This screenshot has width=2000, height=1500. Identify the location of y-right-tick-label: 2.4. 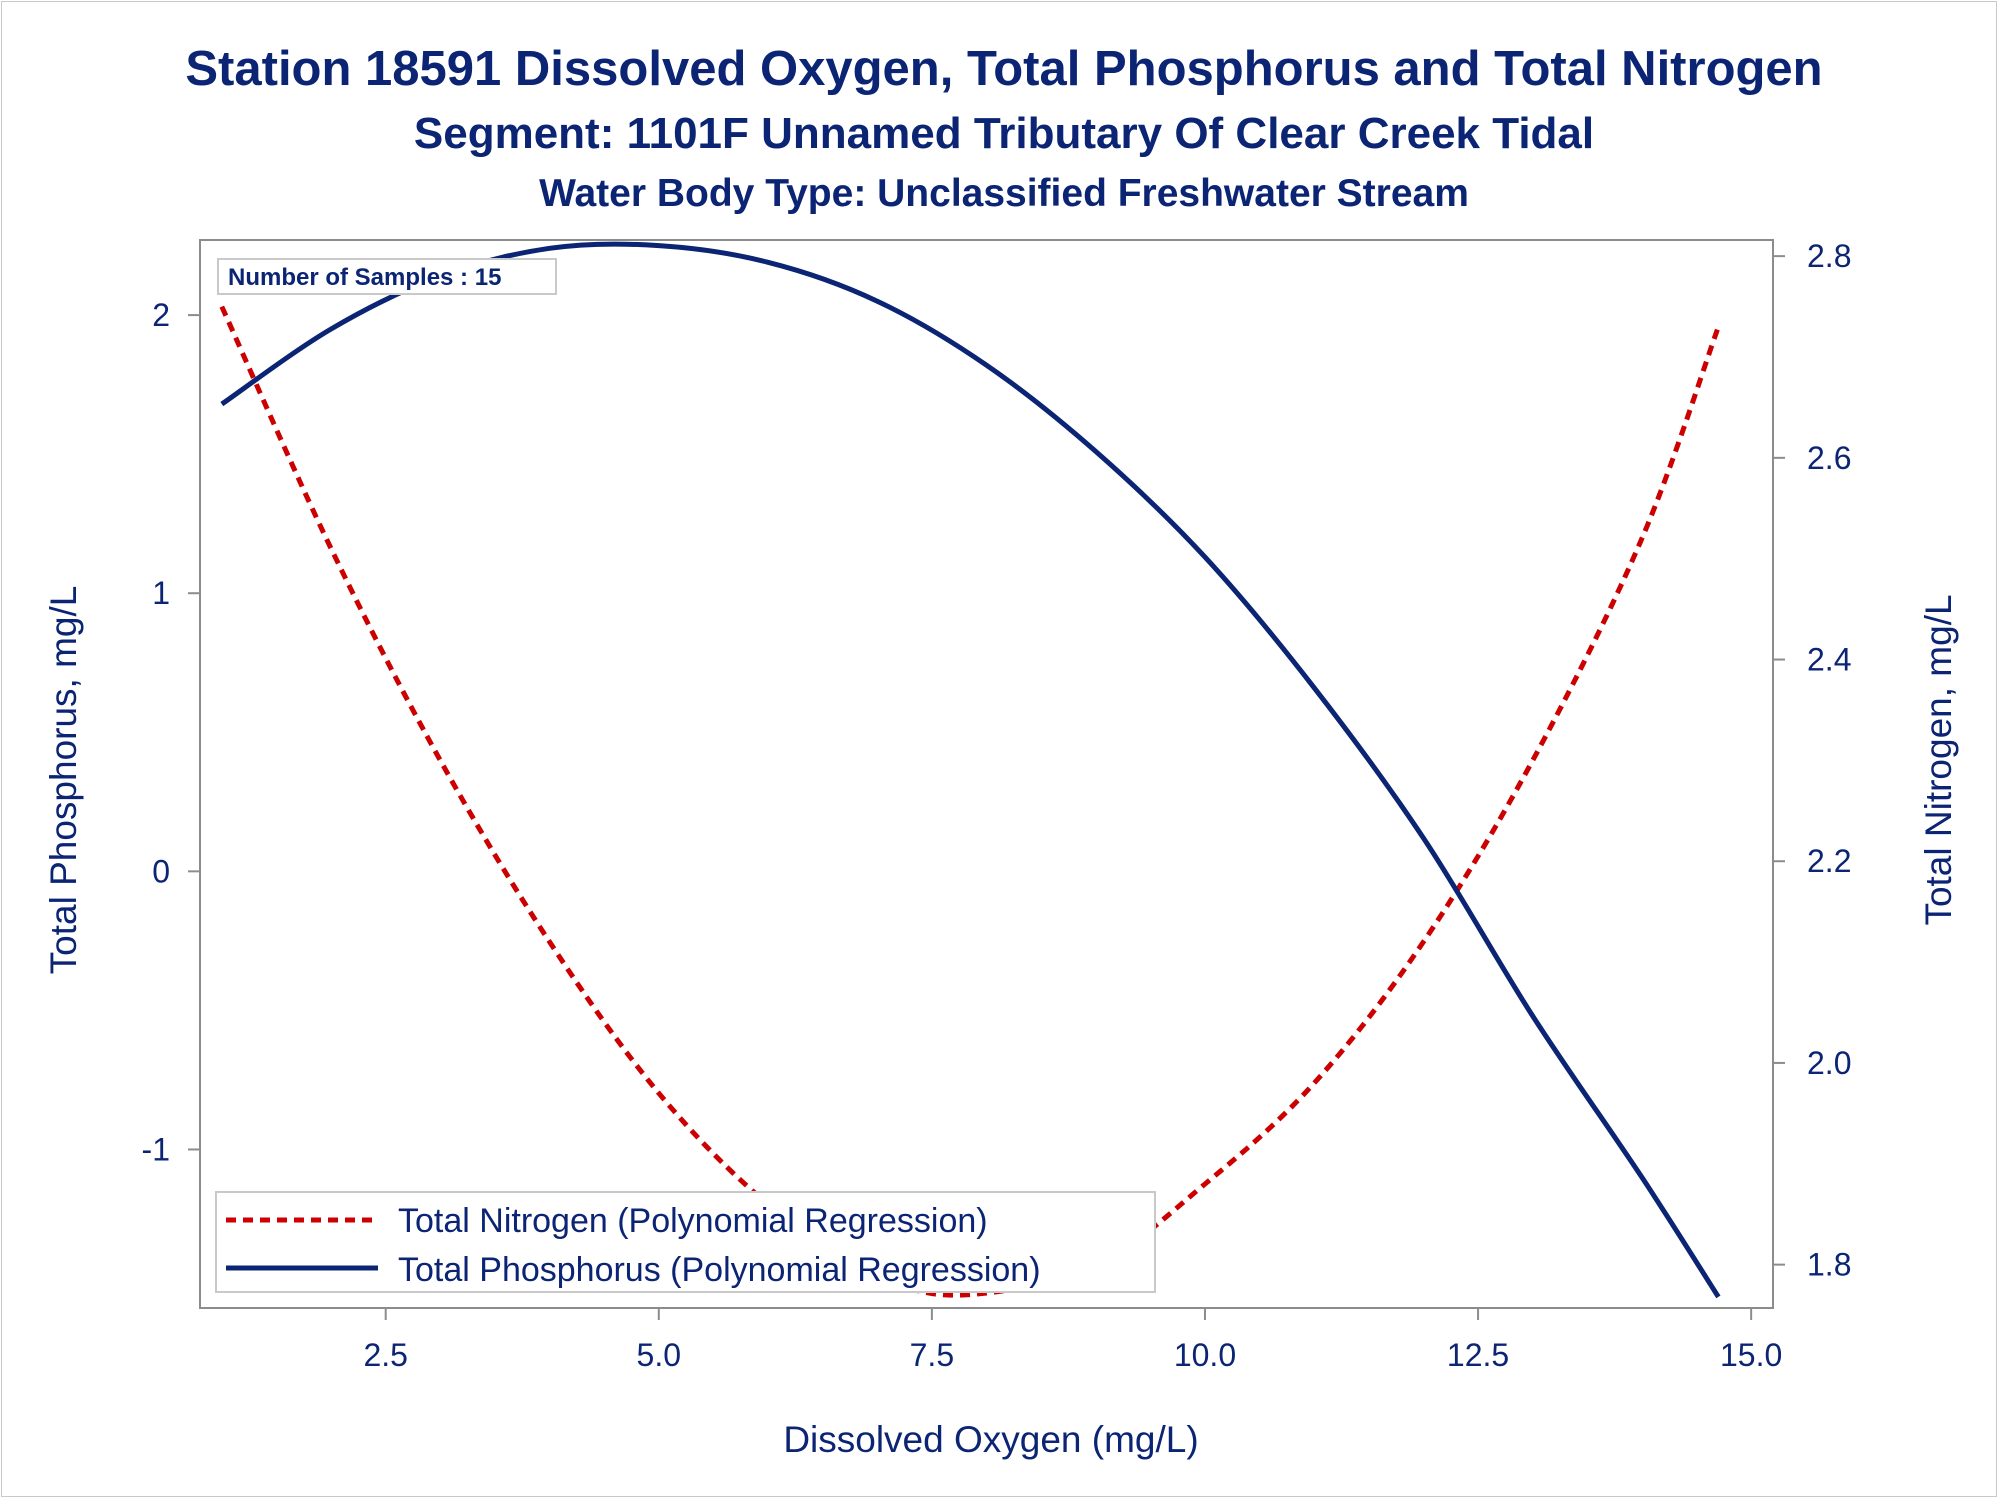
(1829, 660).